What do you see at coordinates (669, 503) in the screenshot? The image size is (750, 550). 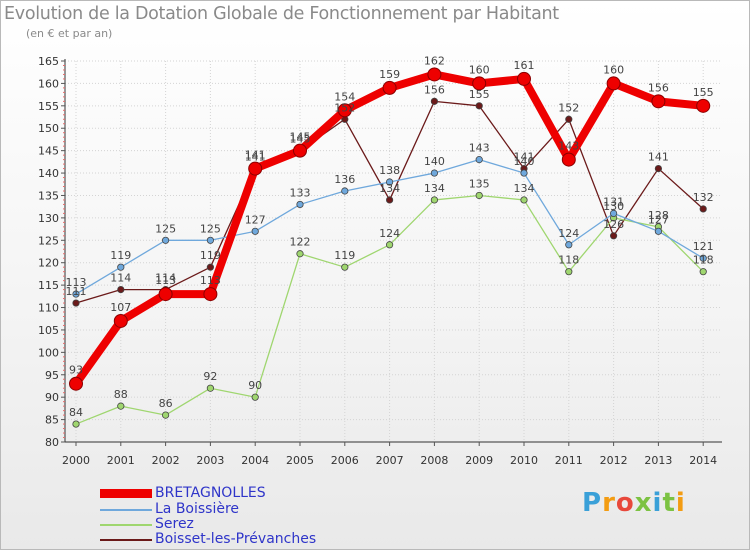 I see `logo-letter: t` at bounding box center [669, 503].